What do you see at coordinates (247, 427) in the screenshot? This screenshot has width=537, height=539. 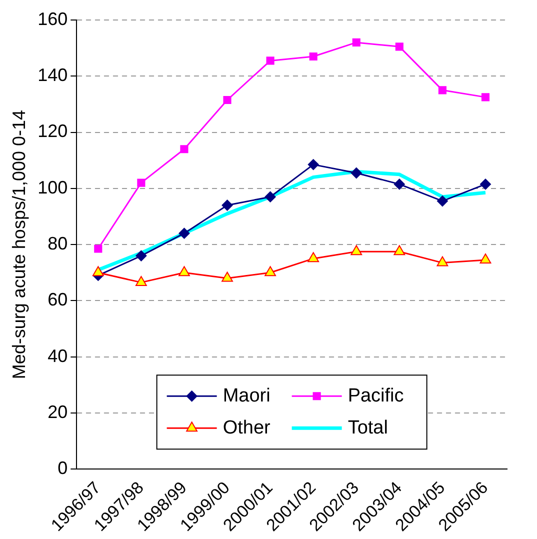 I see `legend-label: Other` at bounding box center [247, 427].